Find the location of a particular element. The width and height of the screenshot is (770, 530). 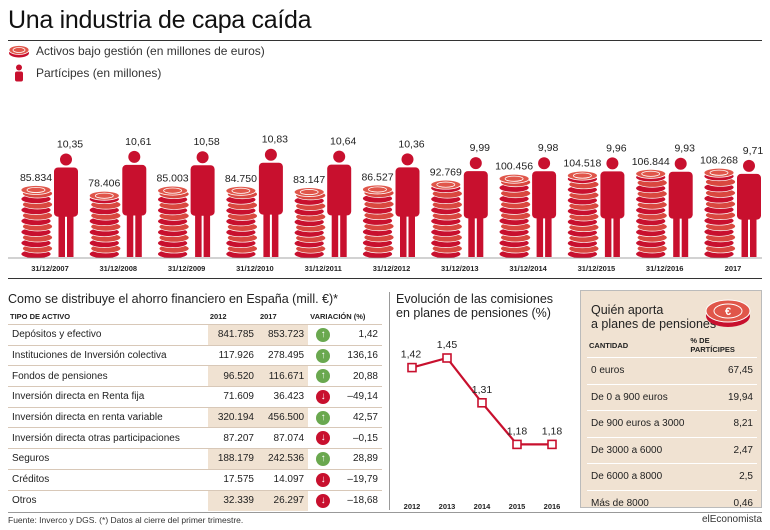

year-group: 104.518 9,96 31/12/2015 is located at coordinates (594, 207).